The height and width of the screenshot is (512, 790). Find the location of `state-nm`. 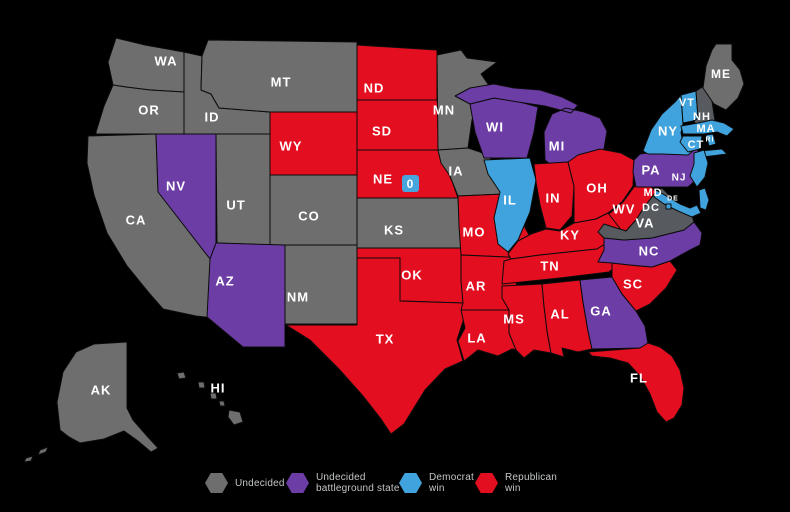

state-nm is located at coordinates (321, 284).